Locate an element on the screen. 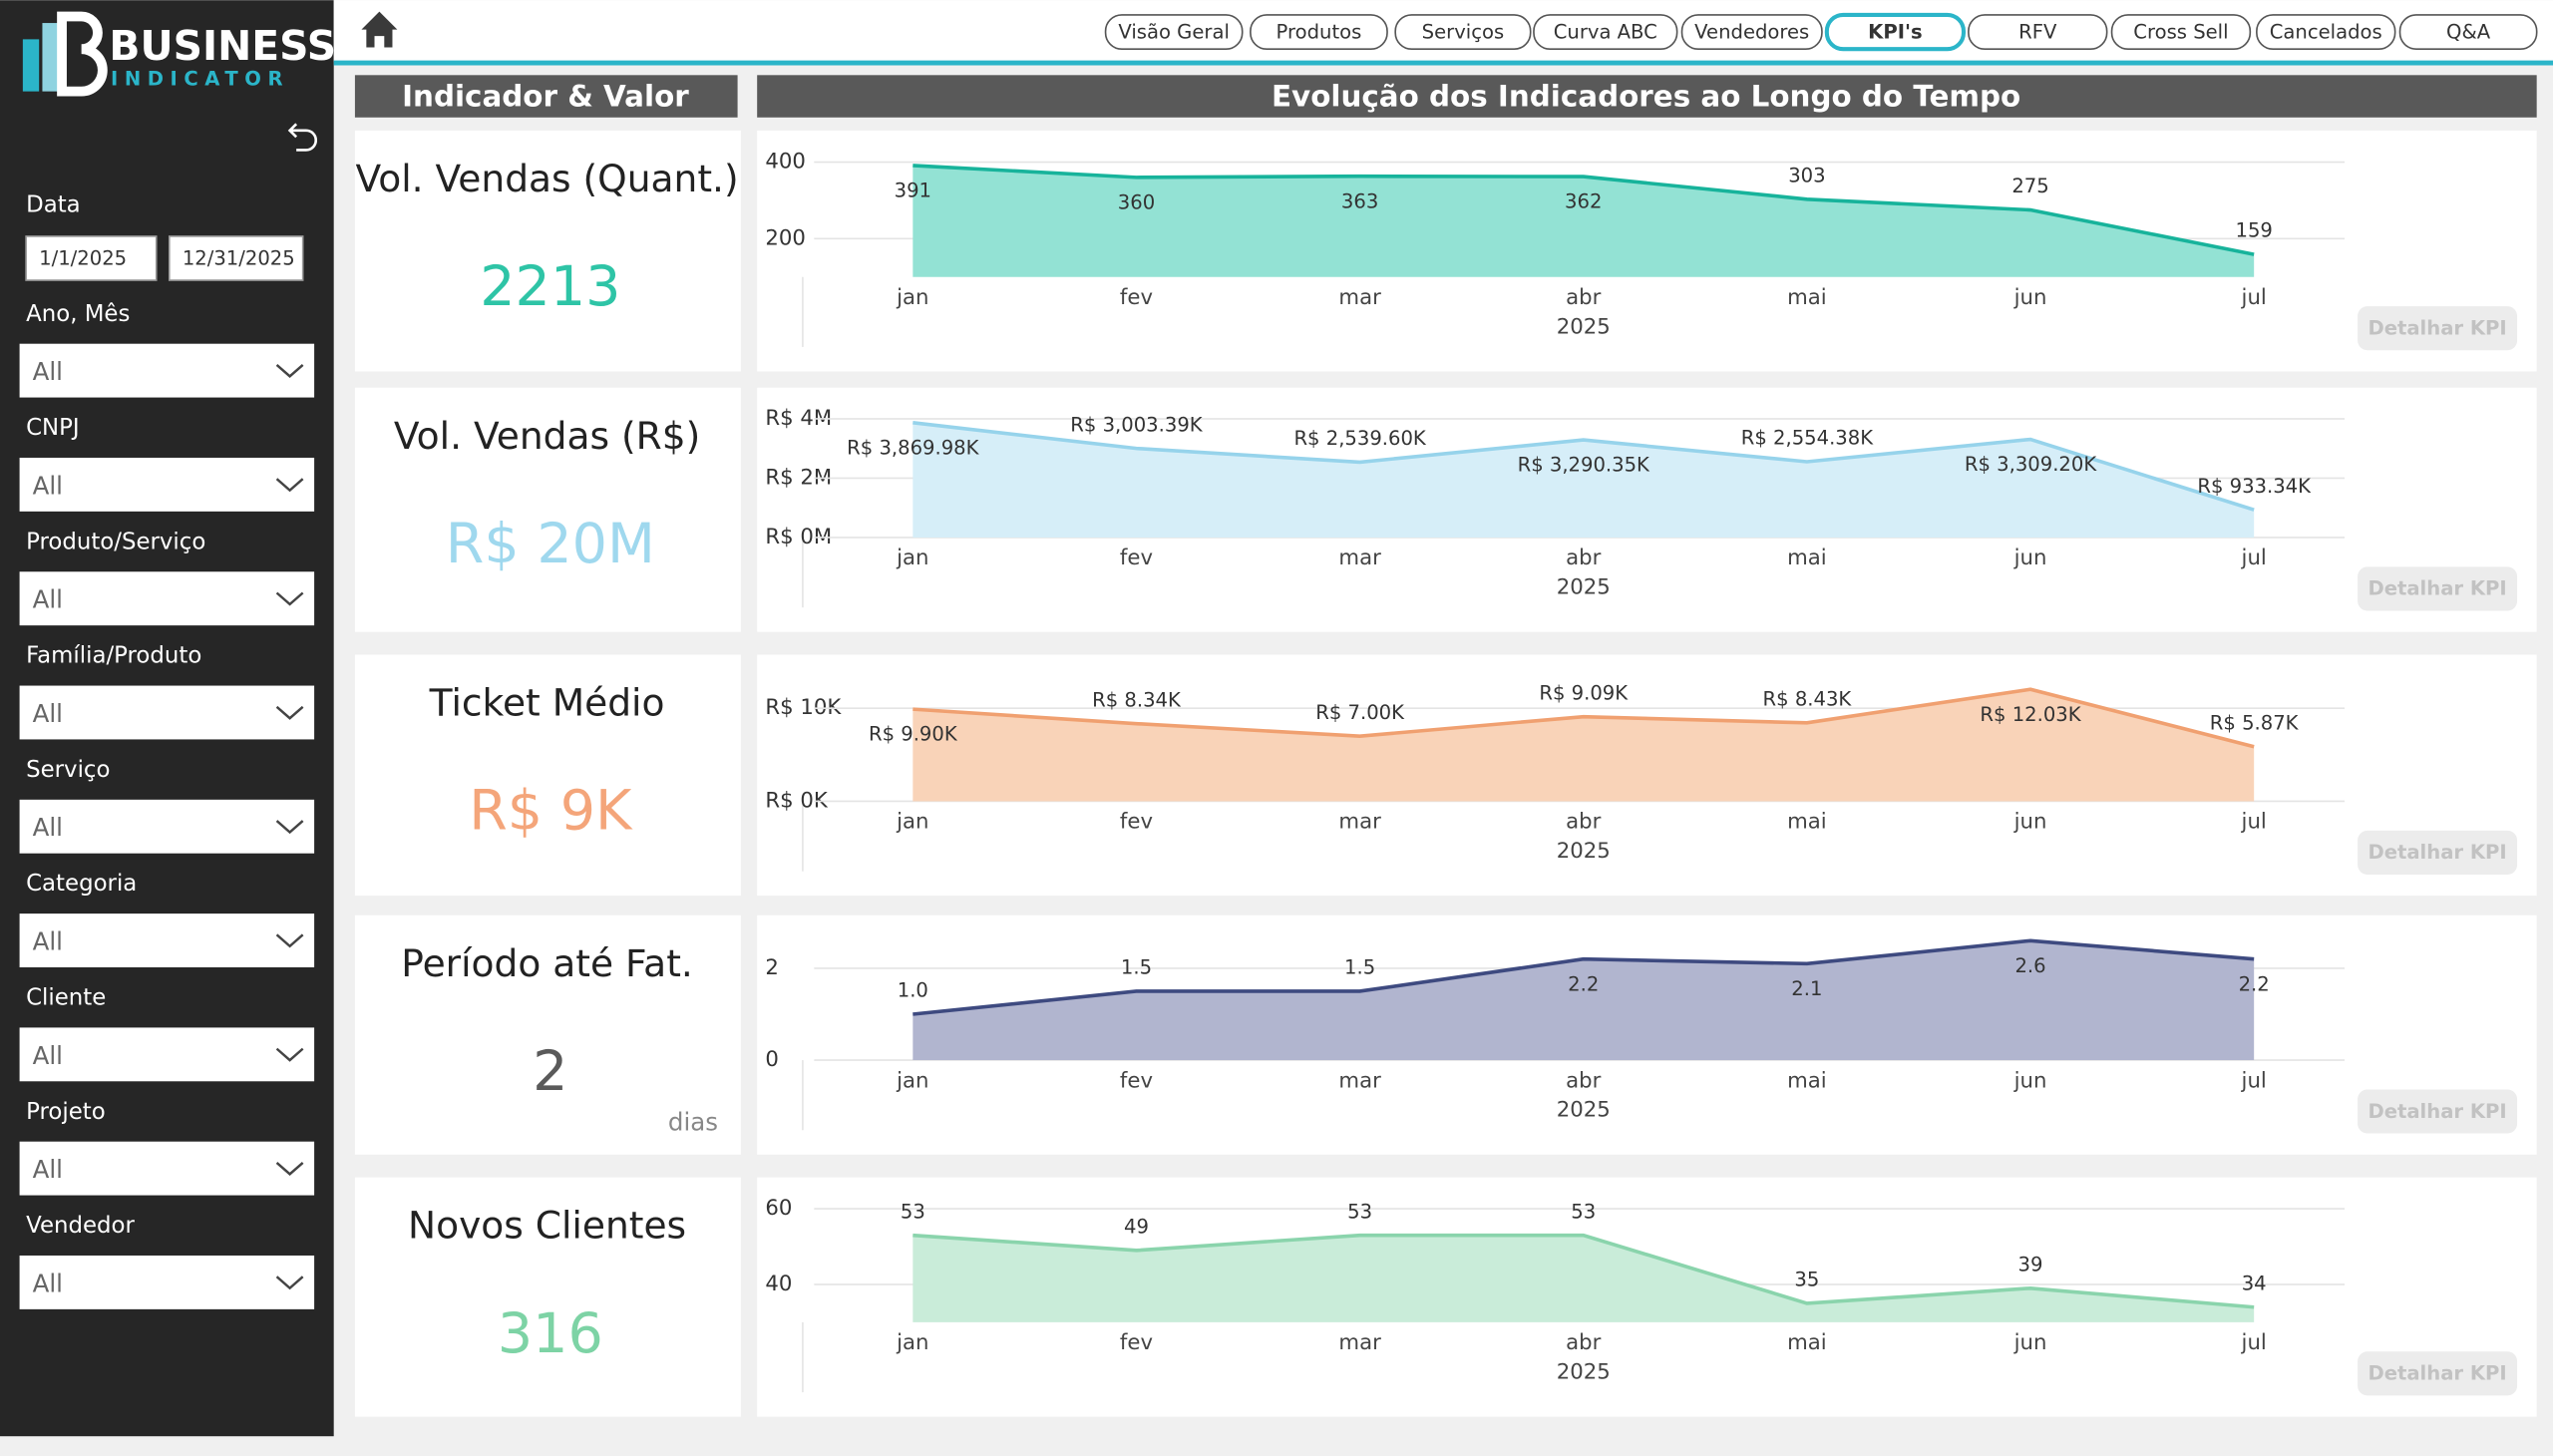 Image resolution: width=2553 pixels, height=1456 pixels. nav-label: KPI's is located at coordinates (1895, 31).